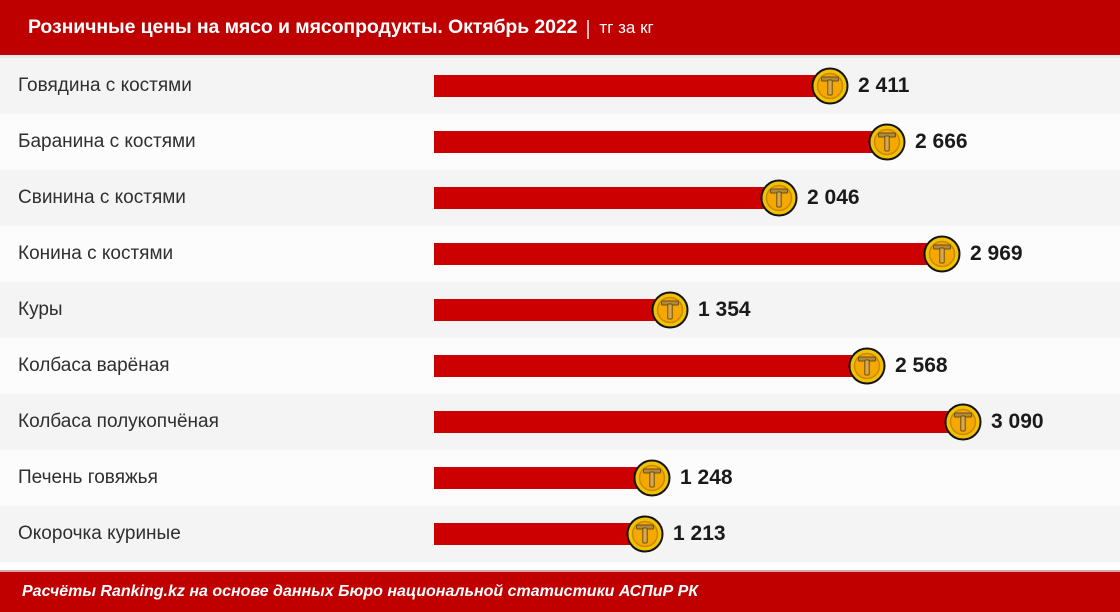 The width and height of the screenshot is (1120, 612). What do you see at coordinates (996, 253) in the screenshot?
I see `value-label: 2 969` at bounding box center [996, 253].